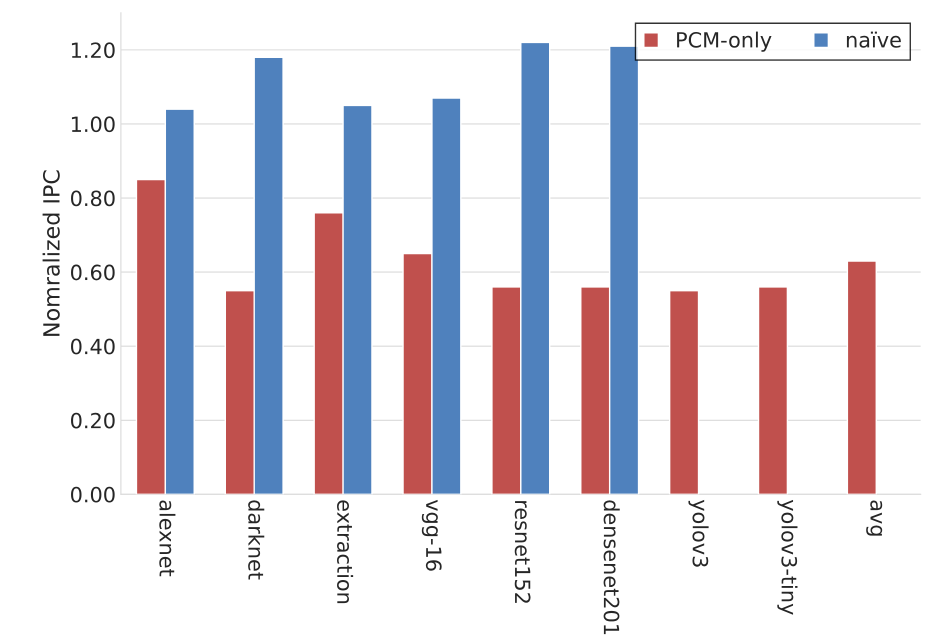  What do you see at coordinates (787, 557) in the screenshot?
I see `x-tick-label: yolov3-tiny` at bounding box center [787, 557].